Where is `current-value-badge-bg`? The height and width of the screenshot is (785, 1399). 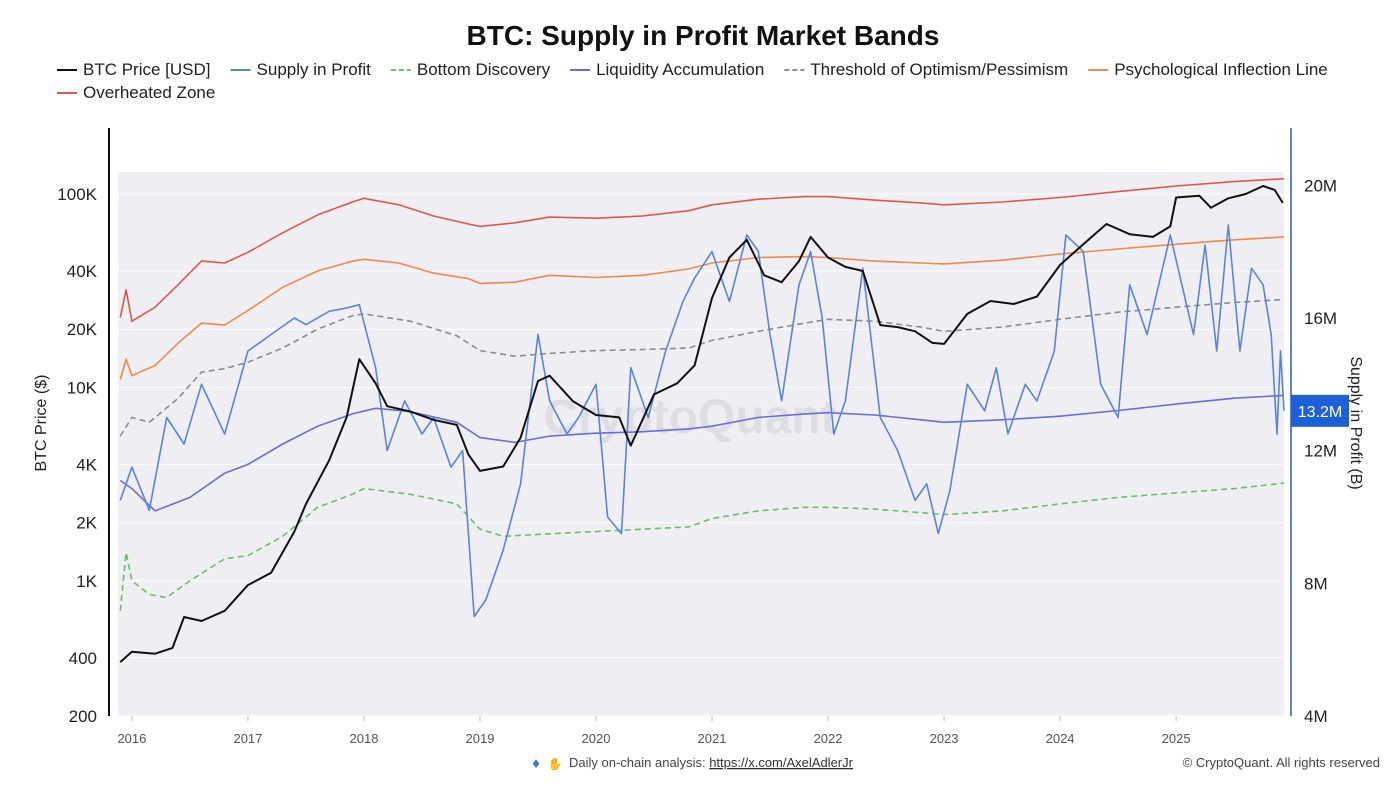 current-value-badge-bg is located at coordinates (1320, 410).